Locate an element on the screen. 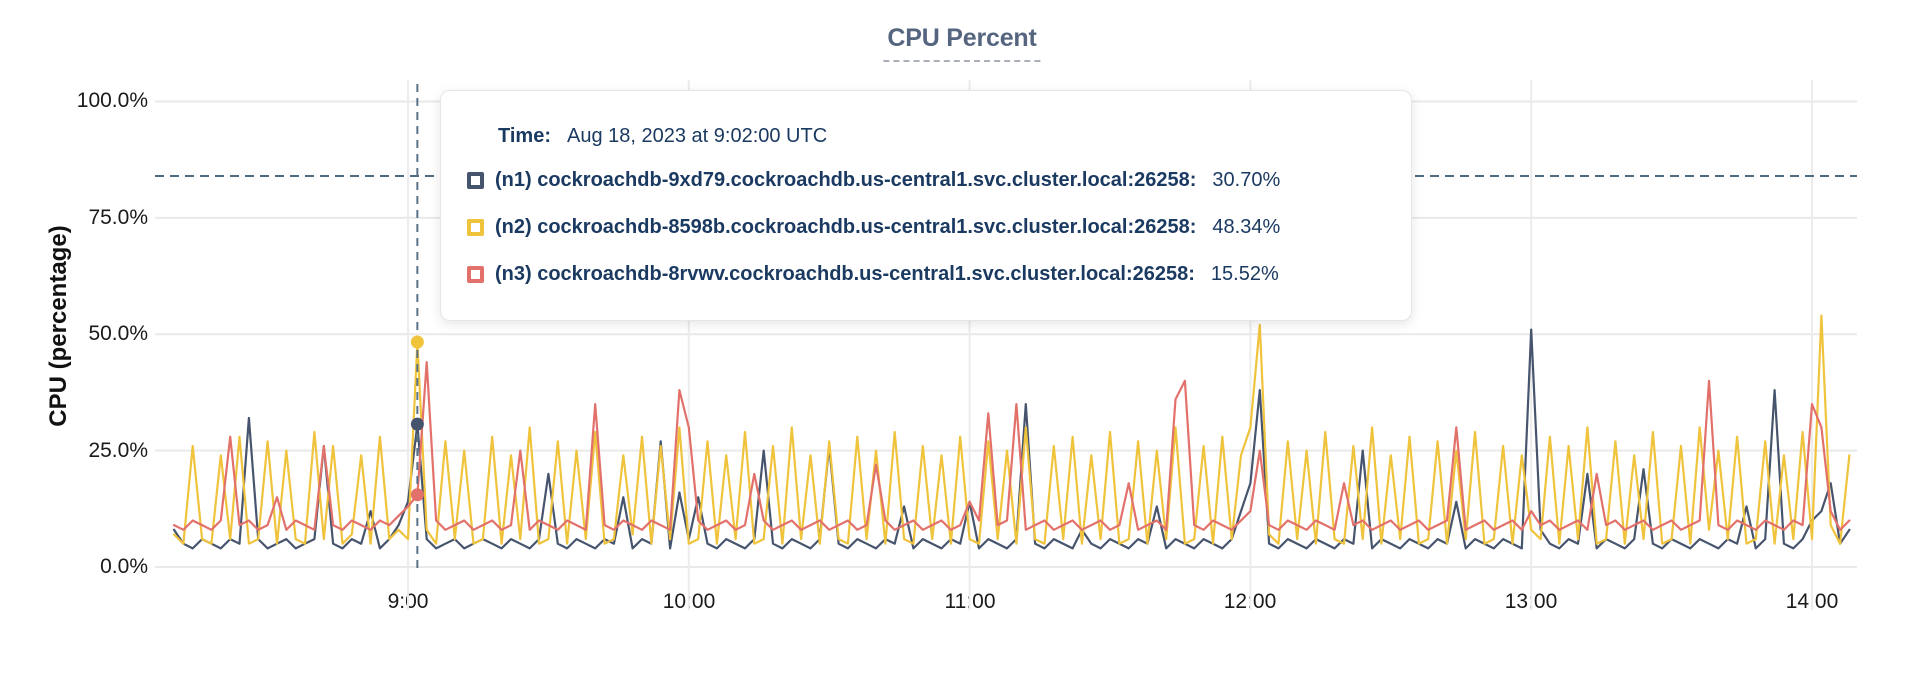 The image size is (1924, 694). series-value-n2: 48.34% is located at coordinates (1246, 227).